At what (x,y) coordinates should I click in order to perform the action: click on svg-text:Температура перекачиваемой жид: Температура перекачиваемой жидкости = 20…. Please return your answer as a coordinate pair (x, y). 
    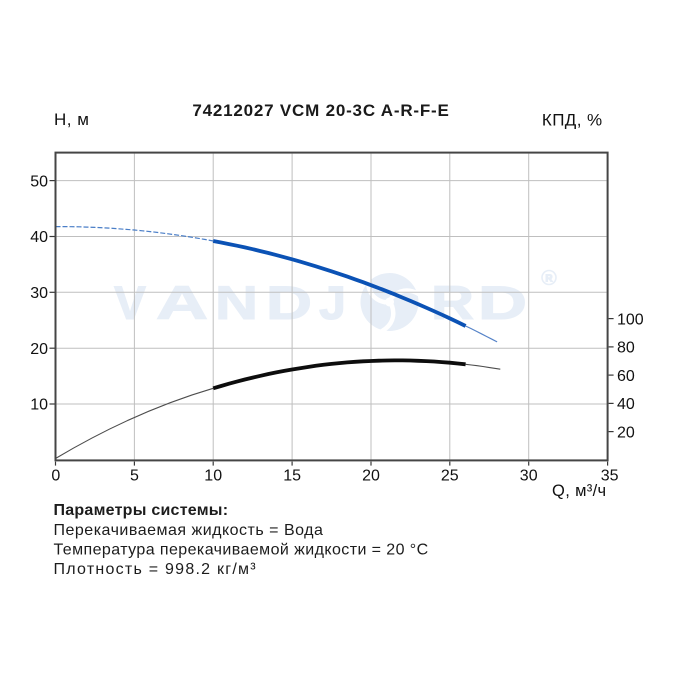
    Looking at the image, I should click on (241, 549).